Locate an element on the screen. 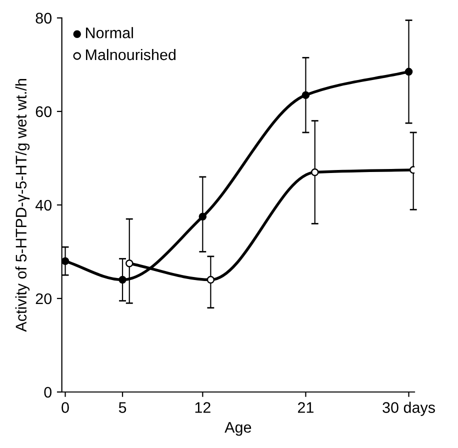  x-axis-title: Age is located at coordinates (238, 429).